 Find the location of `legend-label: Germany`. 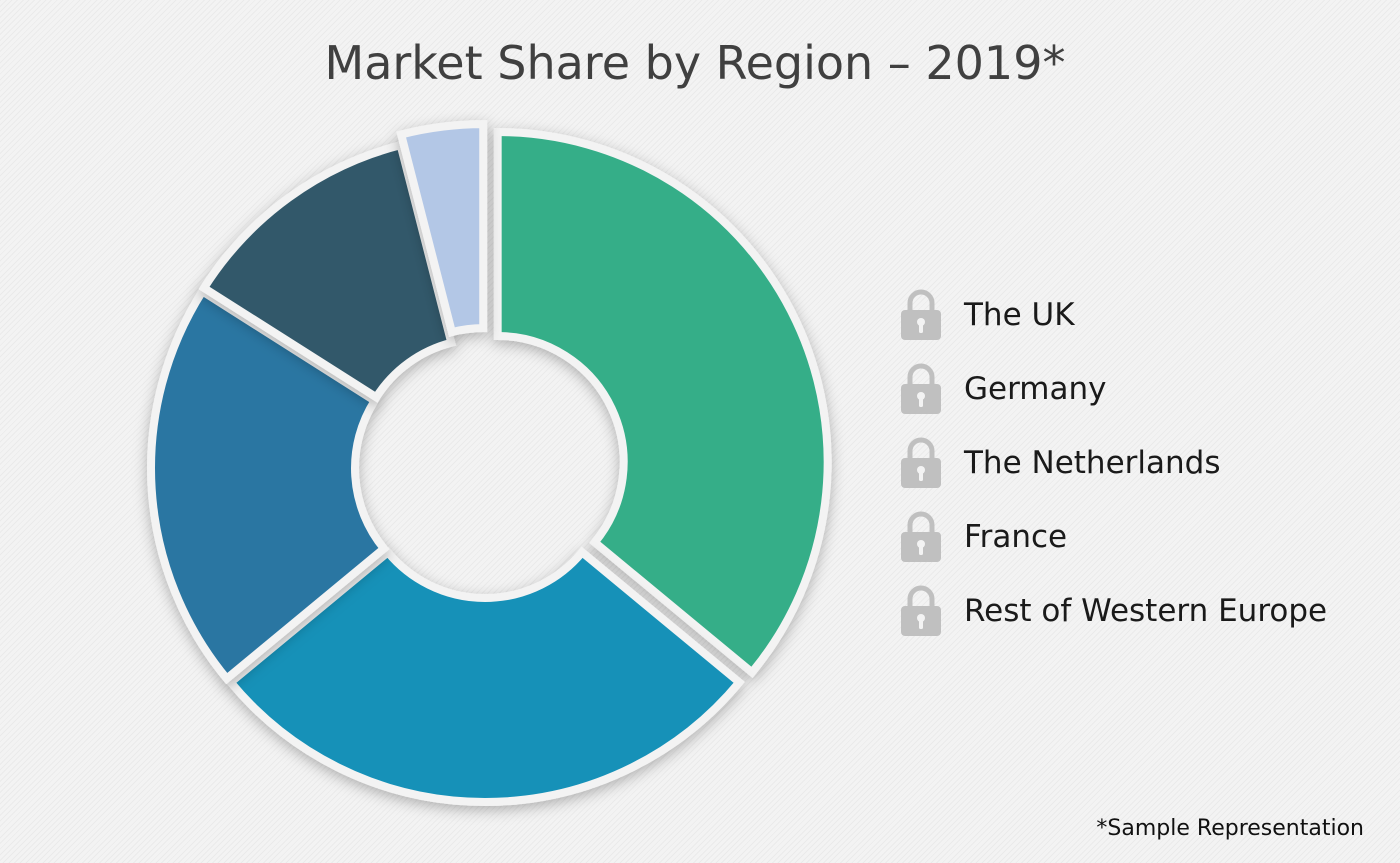

legend-label: Germany is located at coordinates (1035, 389).